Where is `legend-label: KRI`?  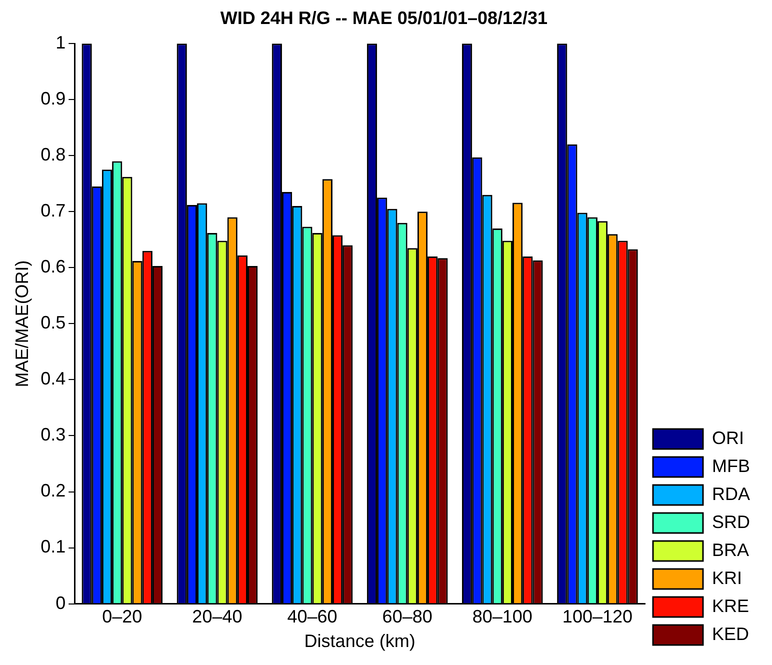 legend-label: KRI is located at coordinates (727, 578).